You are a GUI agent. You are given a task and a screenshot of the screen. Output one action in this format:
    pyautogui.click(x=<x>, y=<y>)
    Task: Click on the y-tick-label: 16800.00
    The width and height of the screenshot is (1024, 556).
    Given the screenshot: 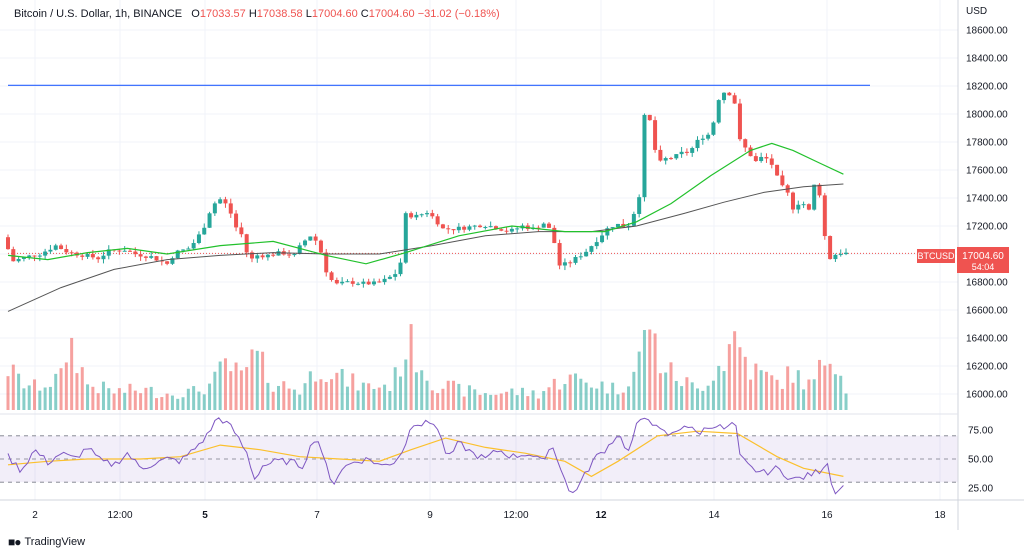 What is the action you would take?
    pyautogui.click(x=987, y=283)
    